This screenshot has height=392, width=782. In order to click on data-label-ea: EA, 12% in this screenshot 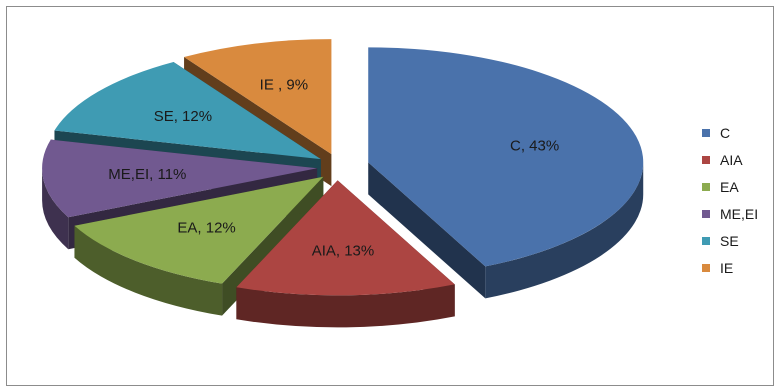, I will do `click(206, 228)`.